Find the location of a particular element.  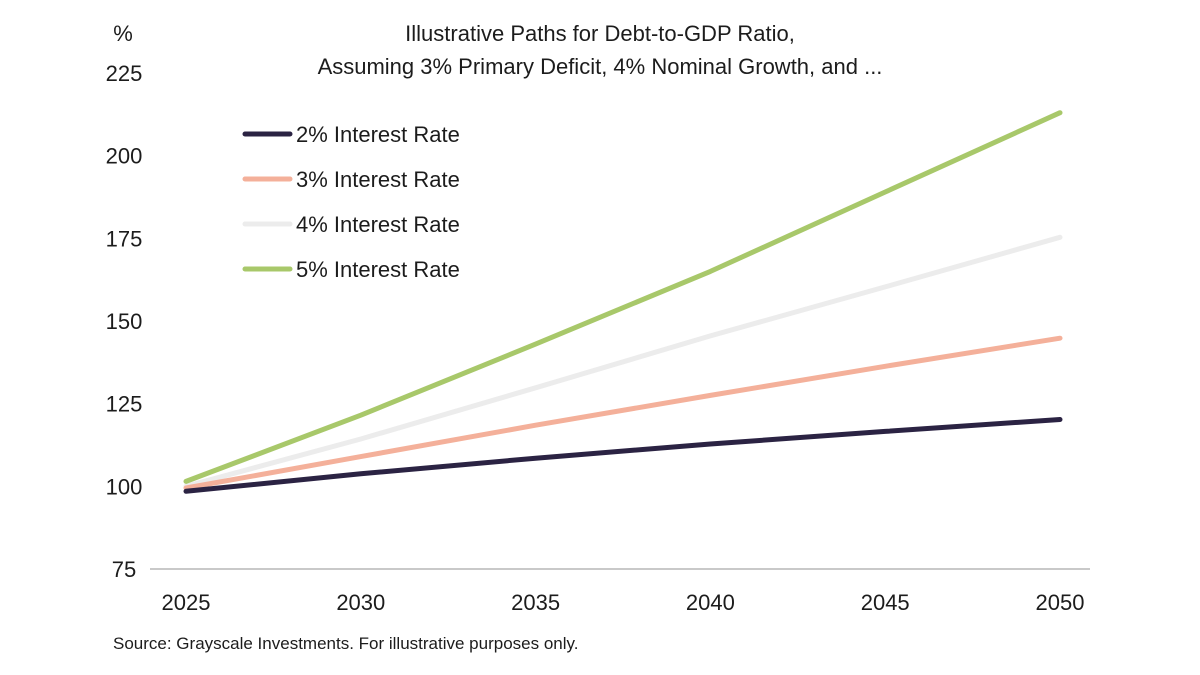

y-axis-tick-labels: 75 100 125 150 175 200 225 is located at coordinates (124, 321).